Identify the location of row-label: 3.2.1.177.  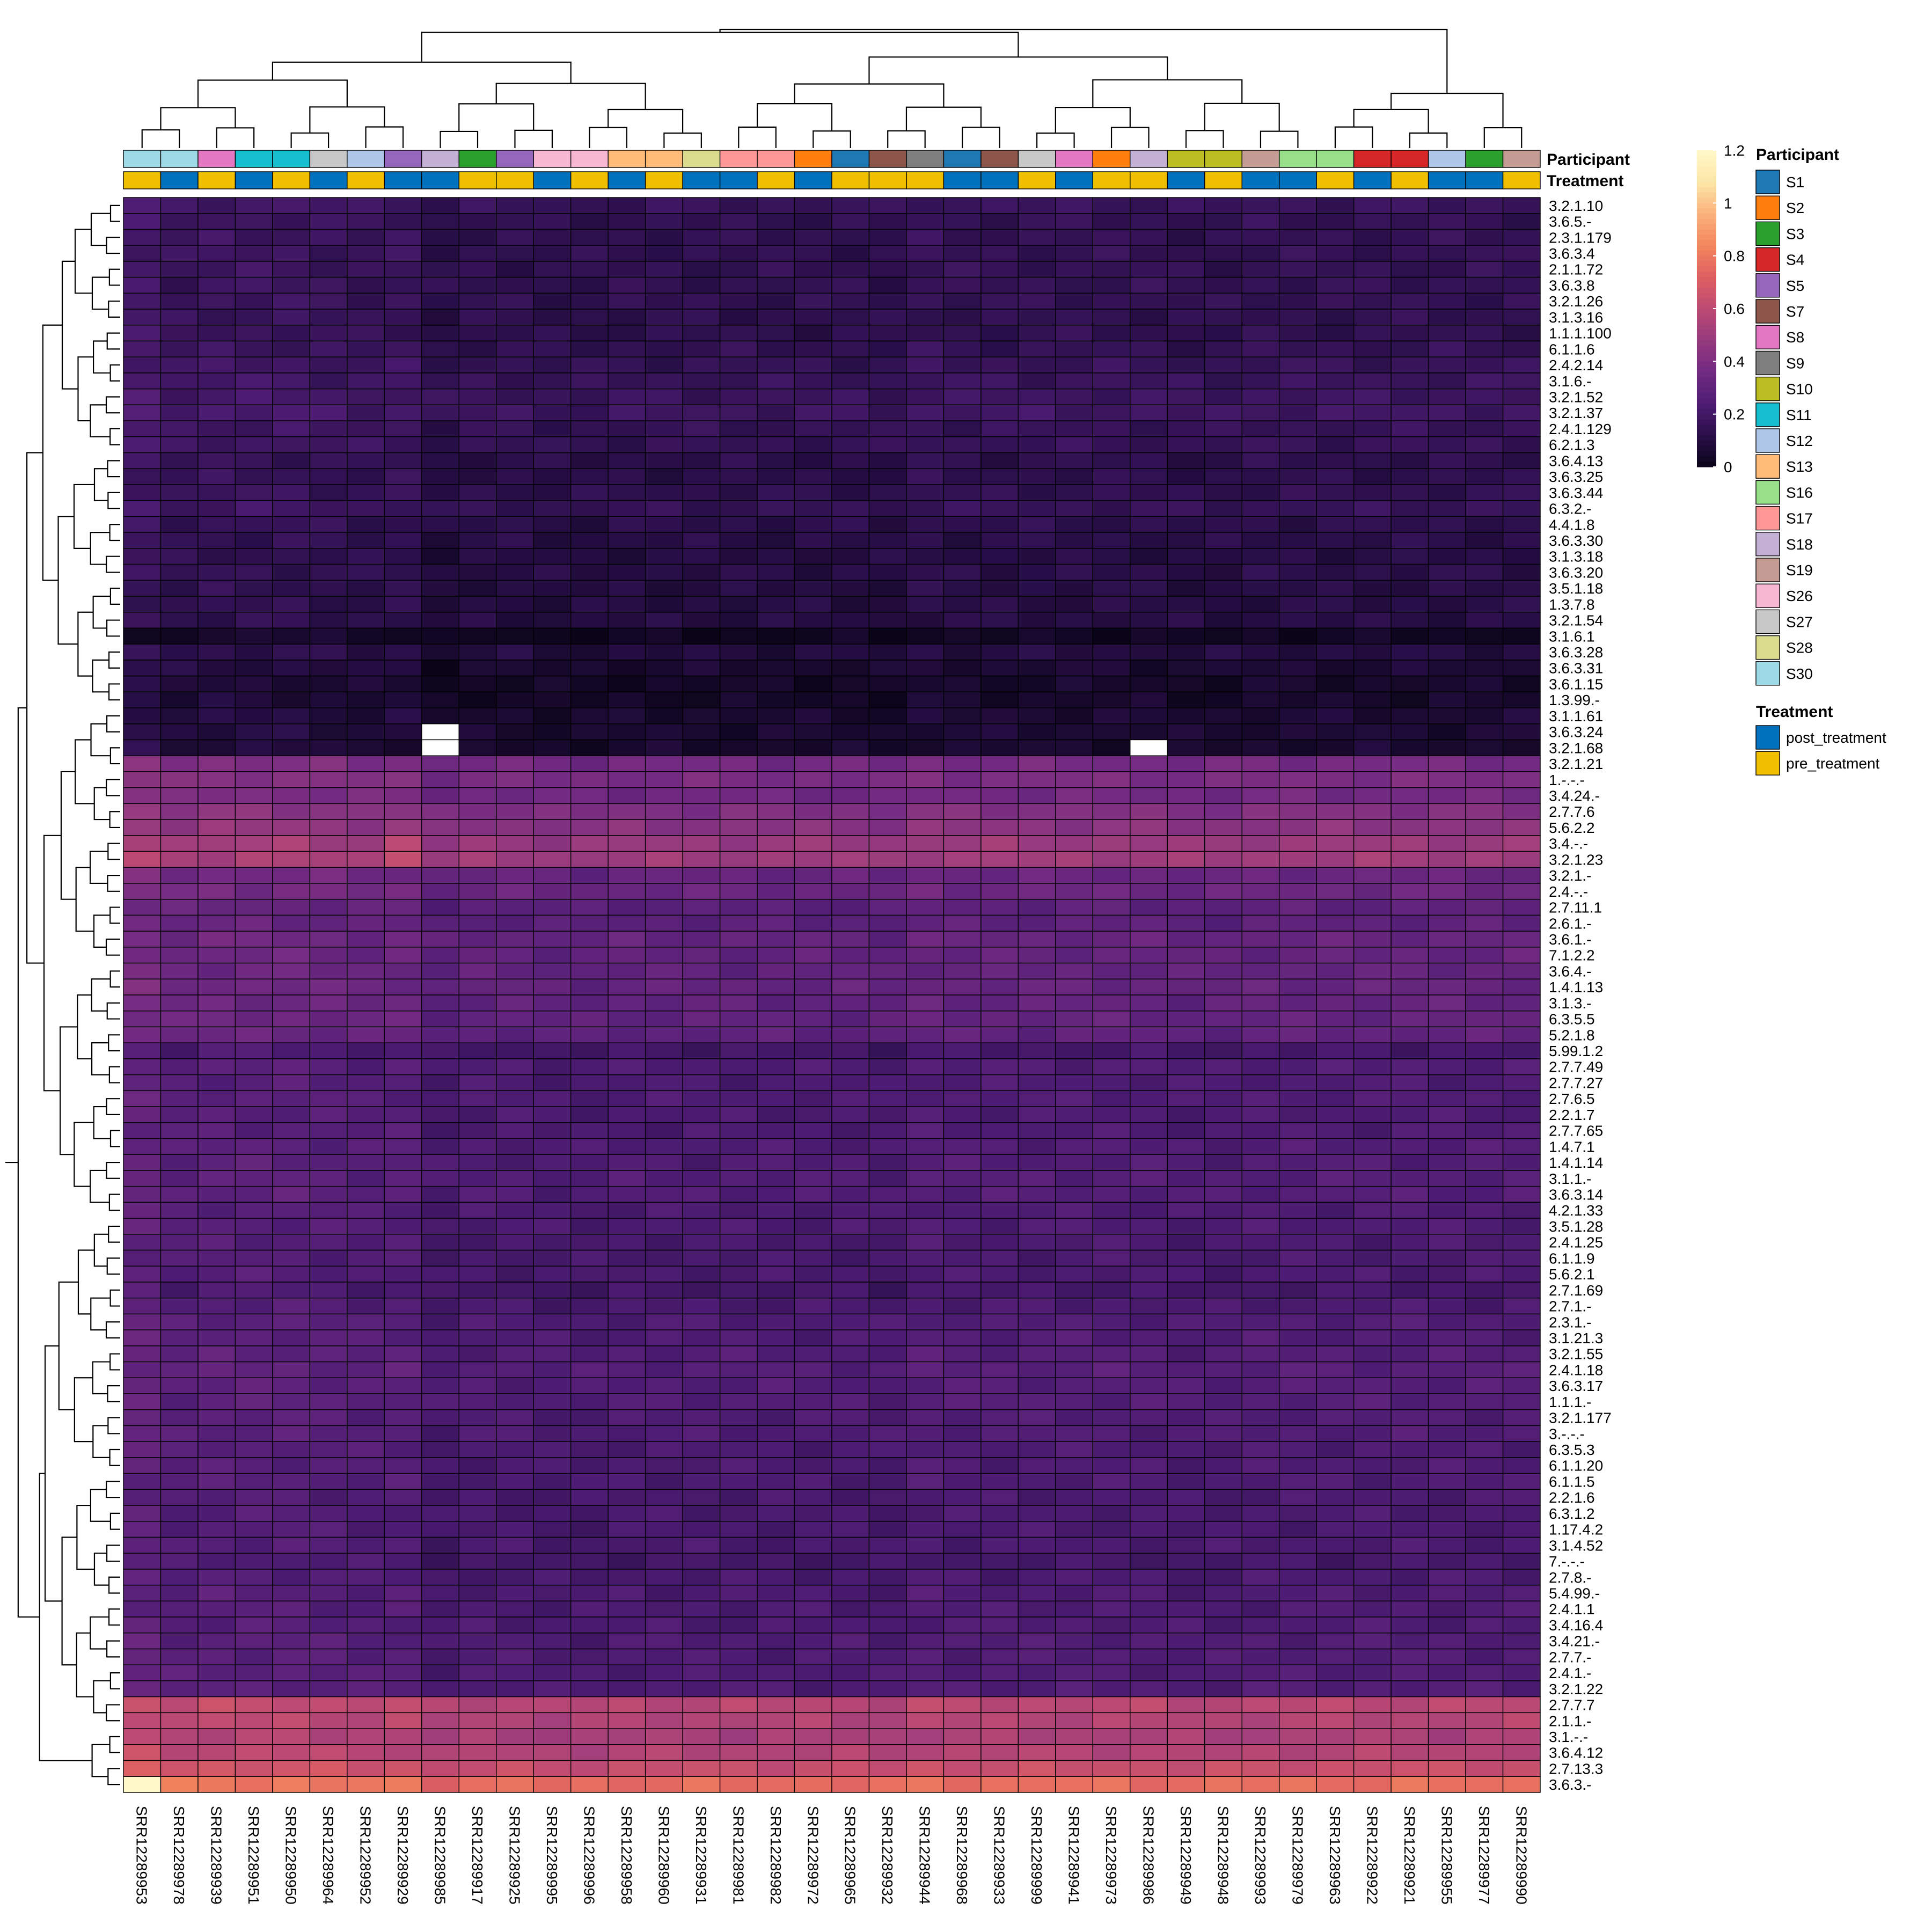
(1580, 1418).